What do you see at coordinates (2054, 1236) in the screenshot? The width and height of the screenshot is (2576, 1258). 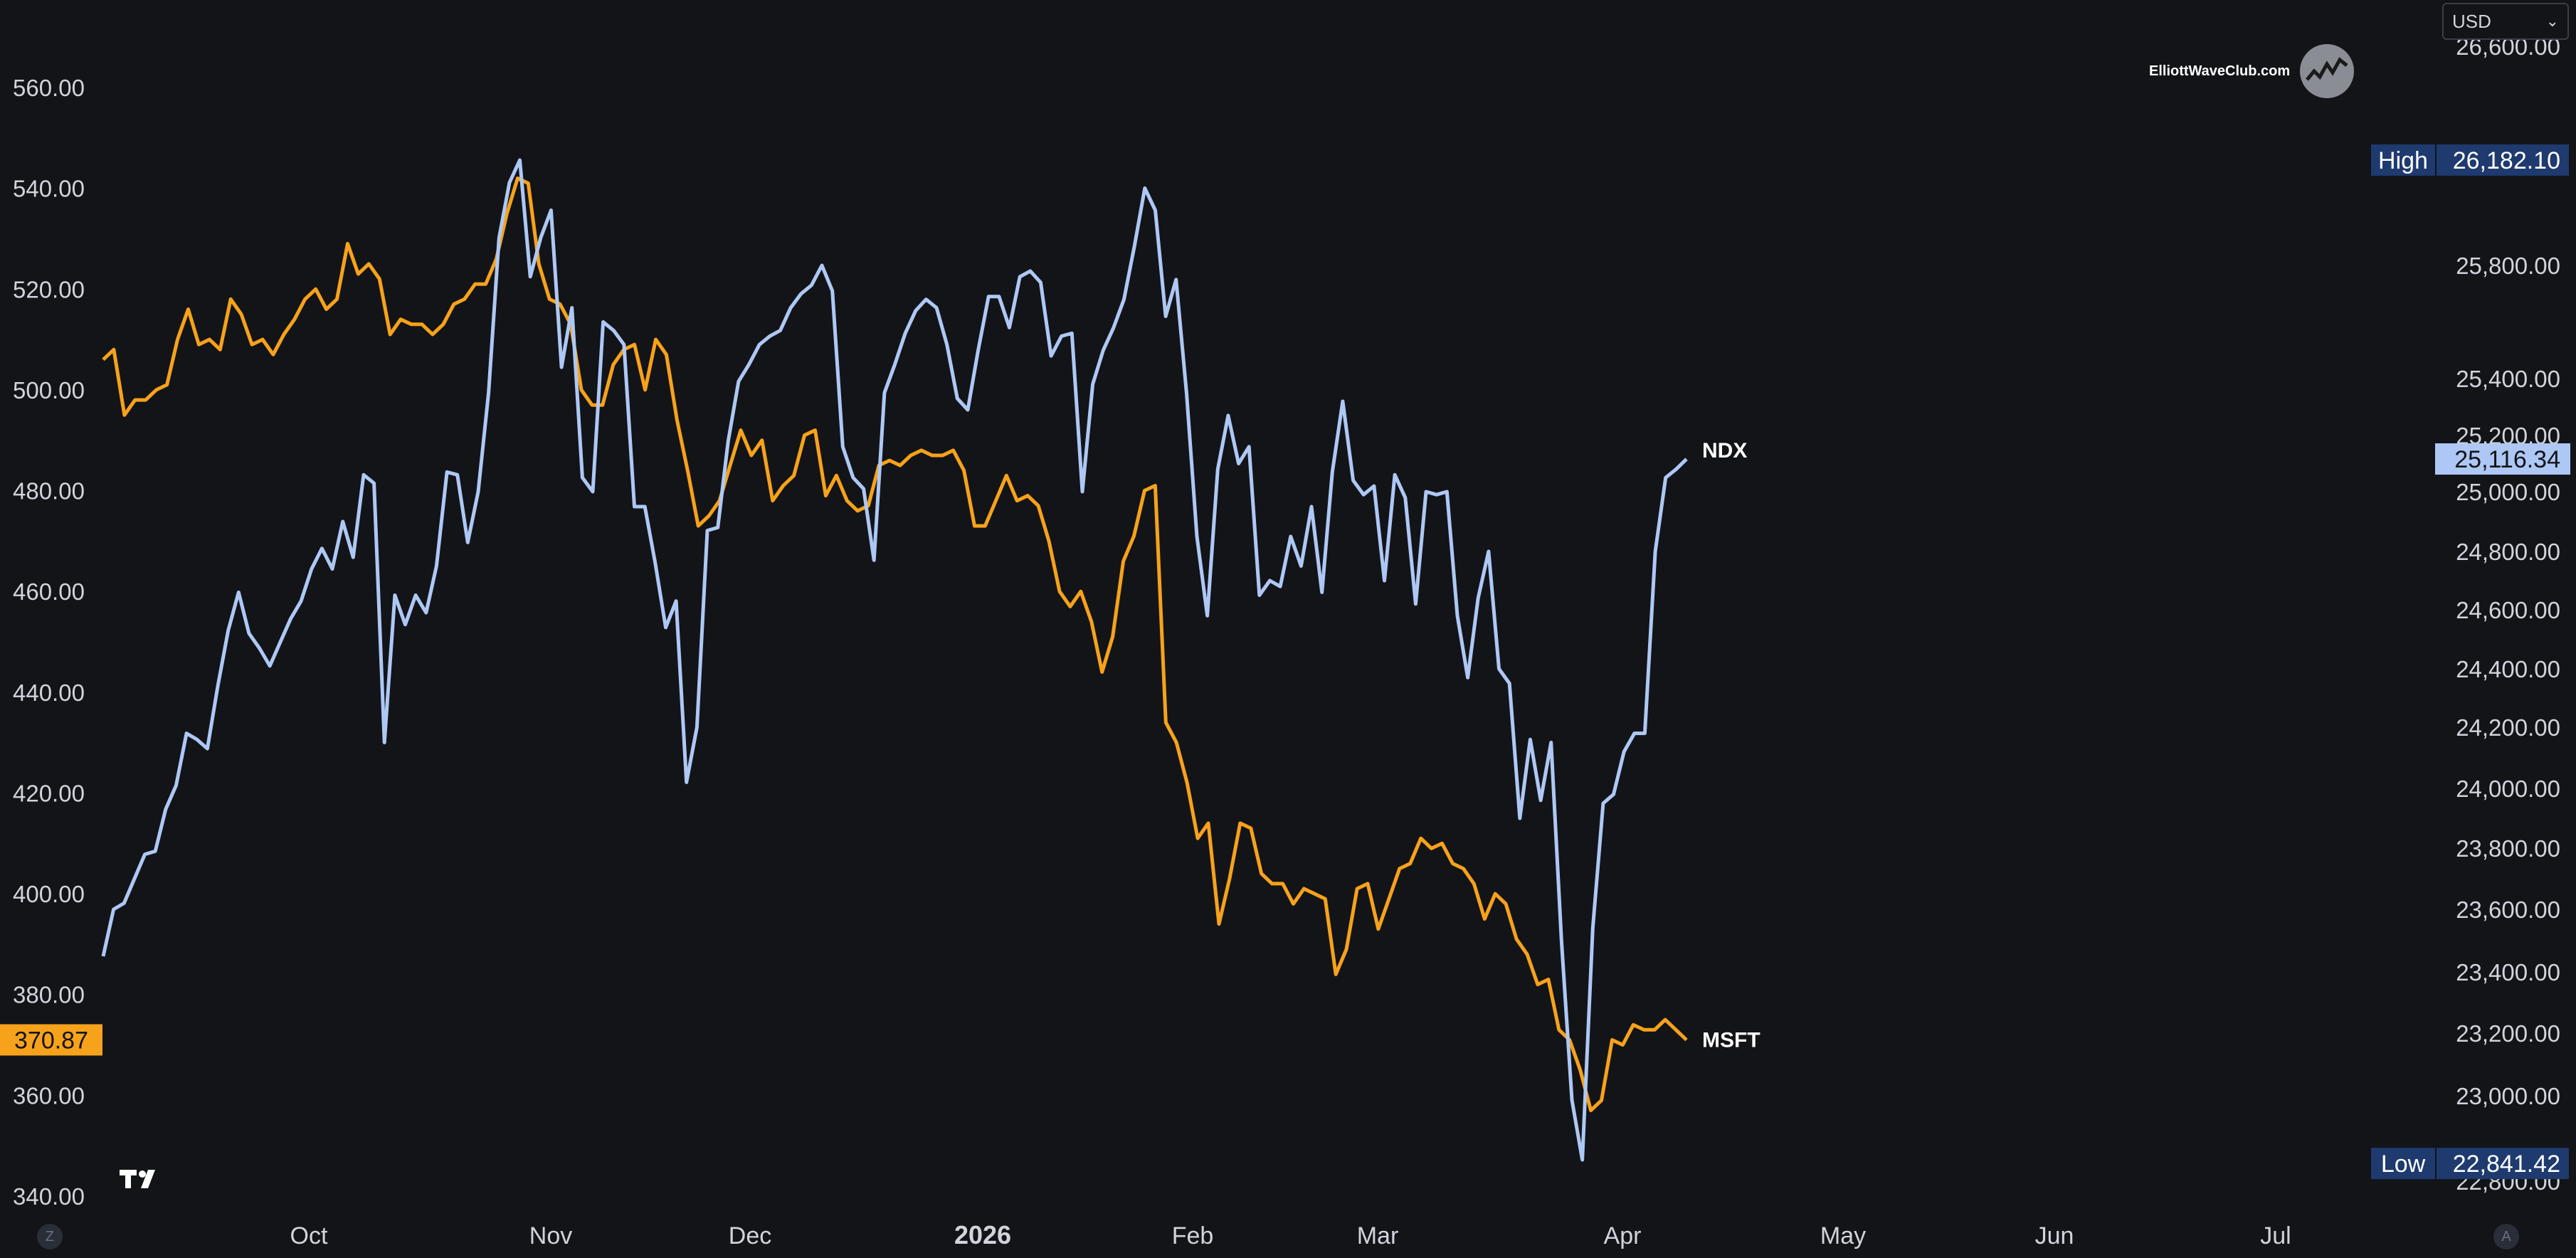 I see `time-tick-label: Jun` at bounding box center [2054, 1236].